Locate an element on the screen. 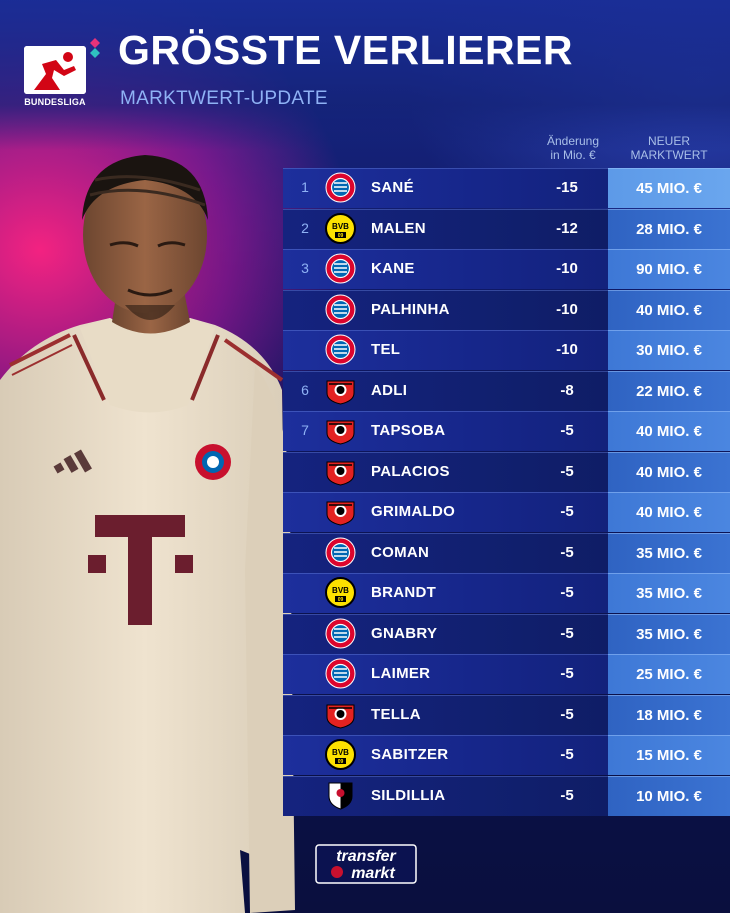  column-header-value-line2: MARKTWERT is located at coordinates (669, 155).